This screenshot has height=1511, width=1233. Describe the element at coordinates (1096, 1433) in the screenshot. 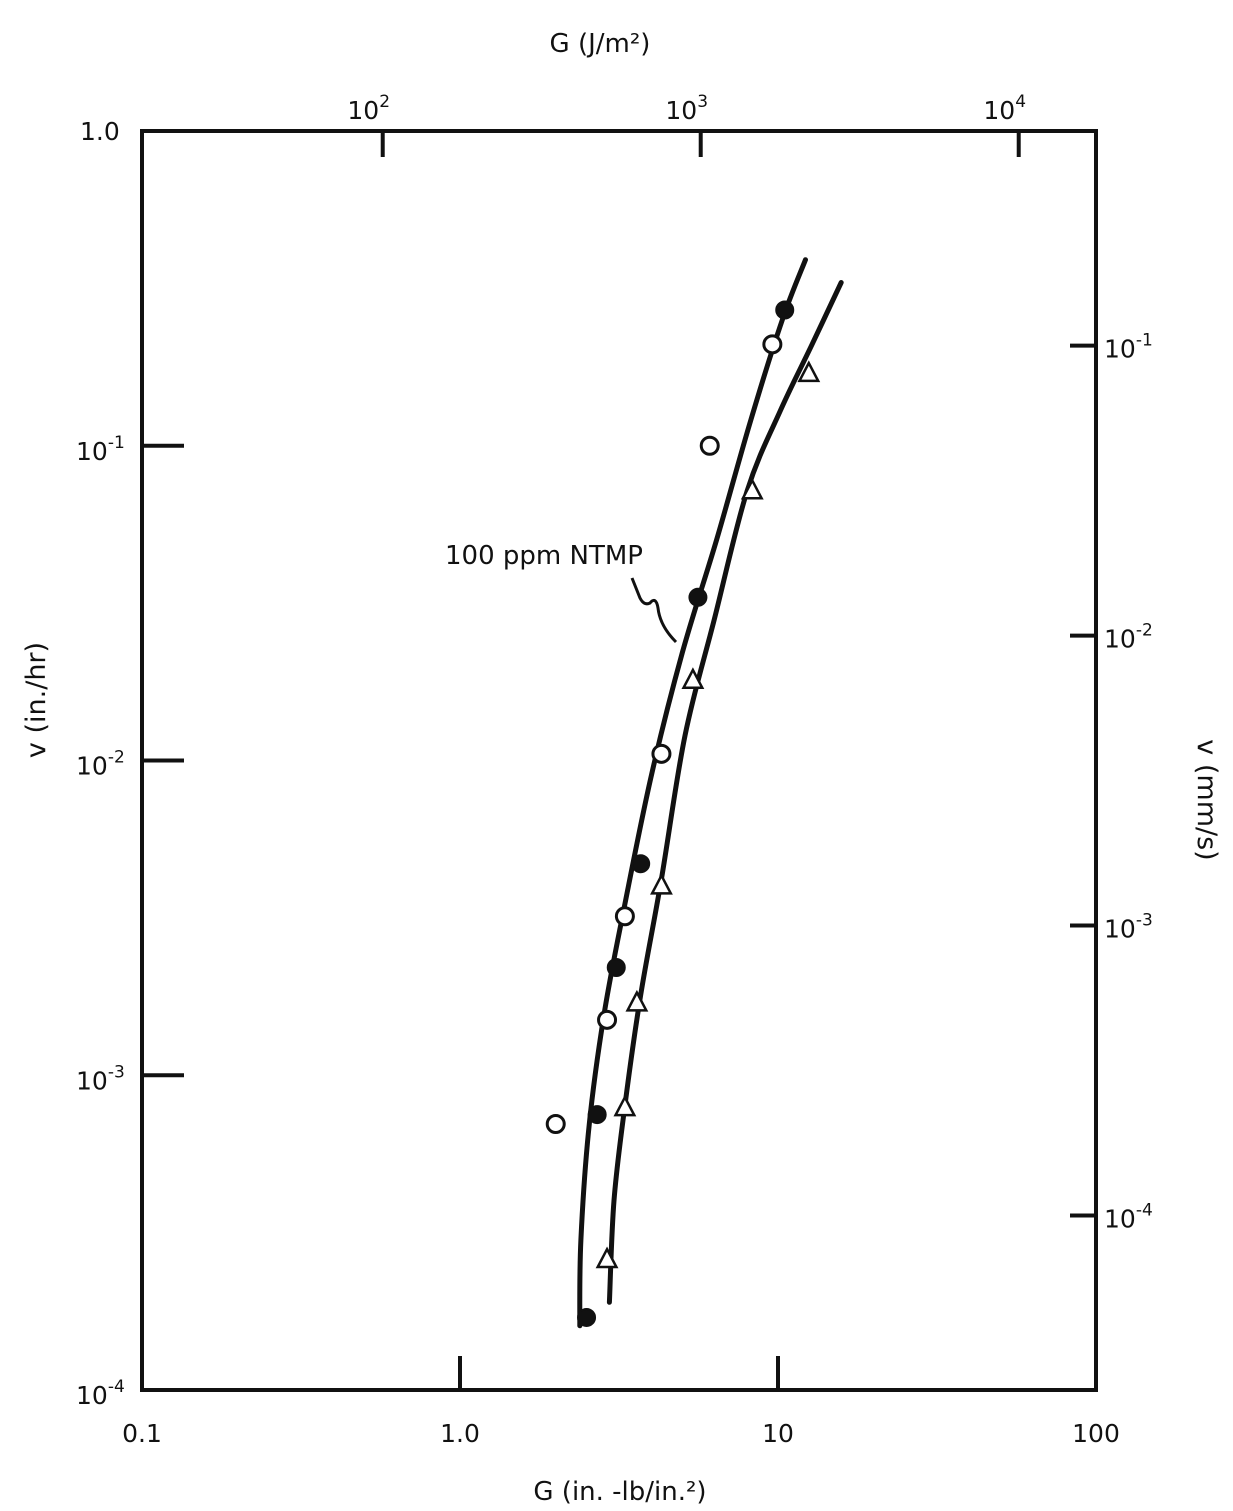

I see `x-bottom-tick-label: 100` at that location.